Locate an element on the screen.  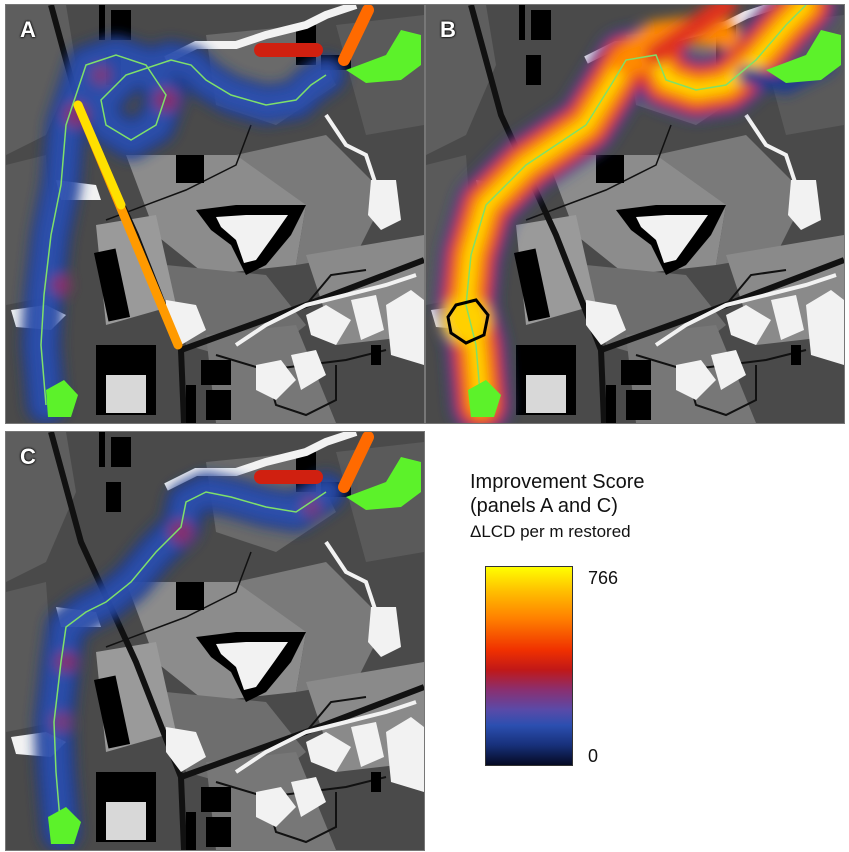
legend-colorbar is located at coordinates (529, 666).